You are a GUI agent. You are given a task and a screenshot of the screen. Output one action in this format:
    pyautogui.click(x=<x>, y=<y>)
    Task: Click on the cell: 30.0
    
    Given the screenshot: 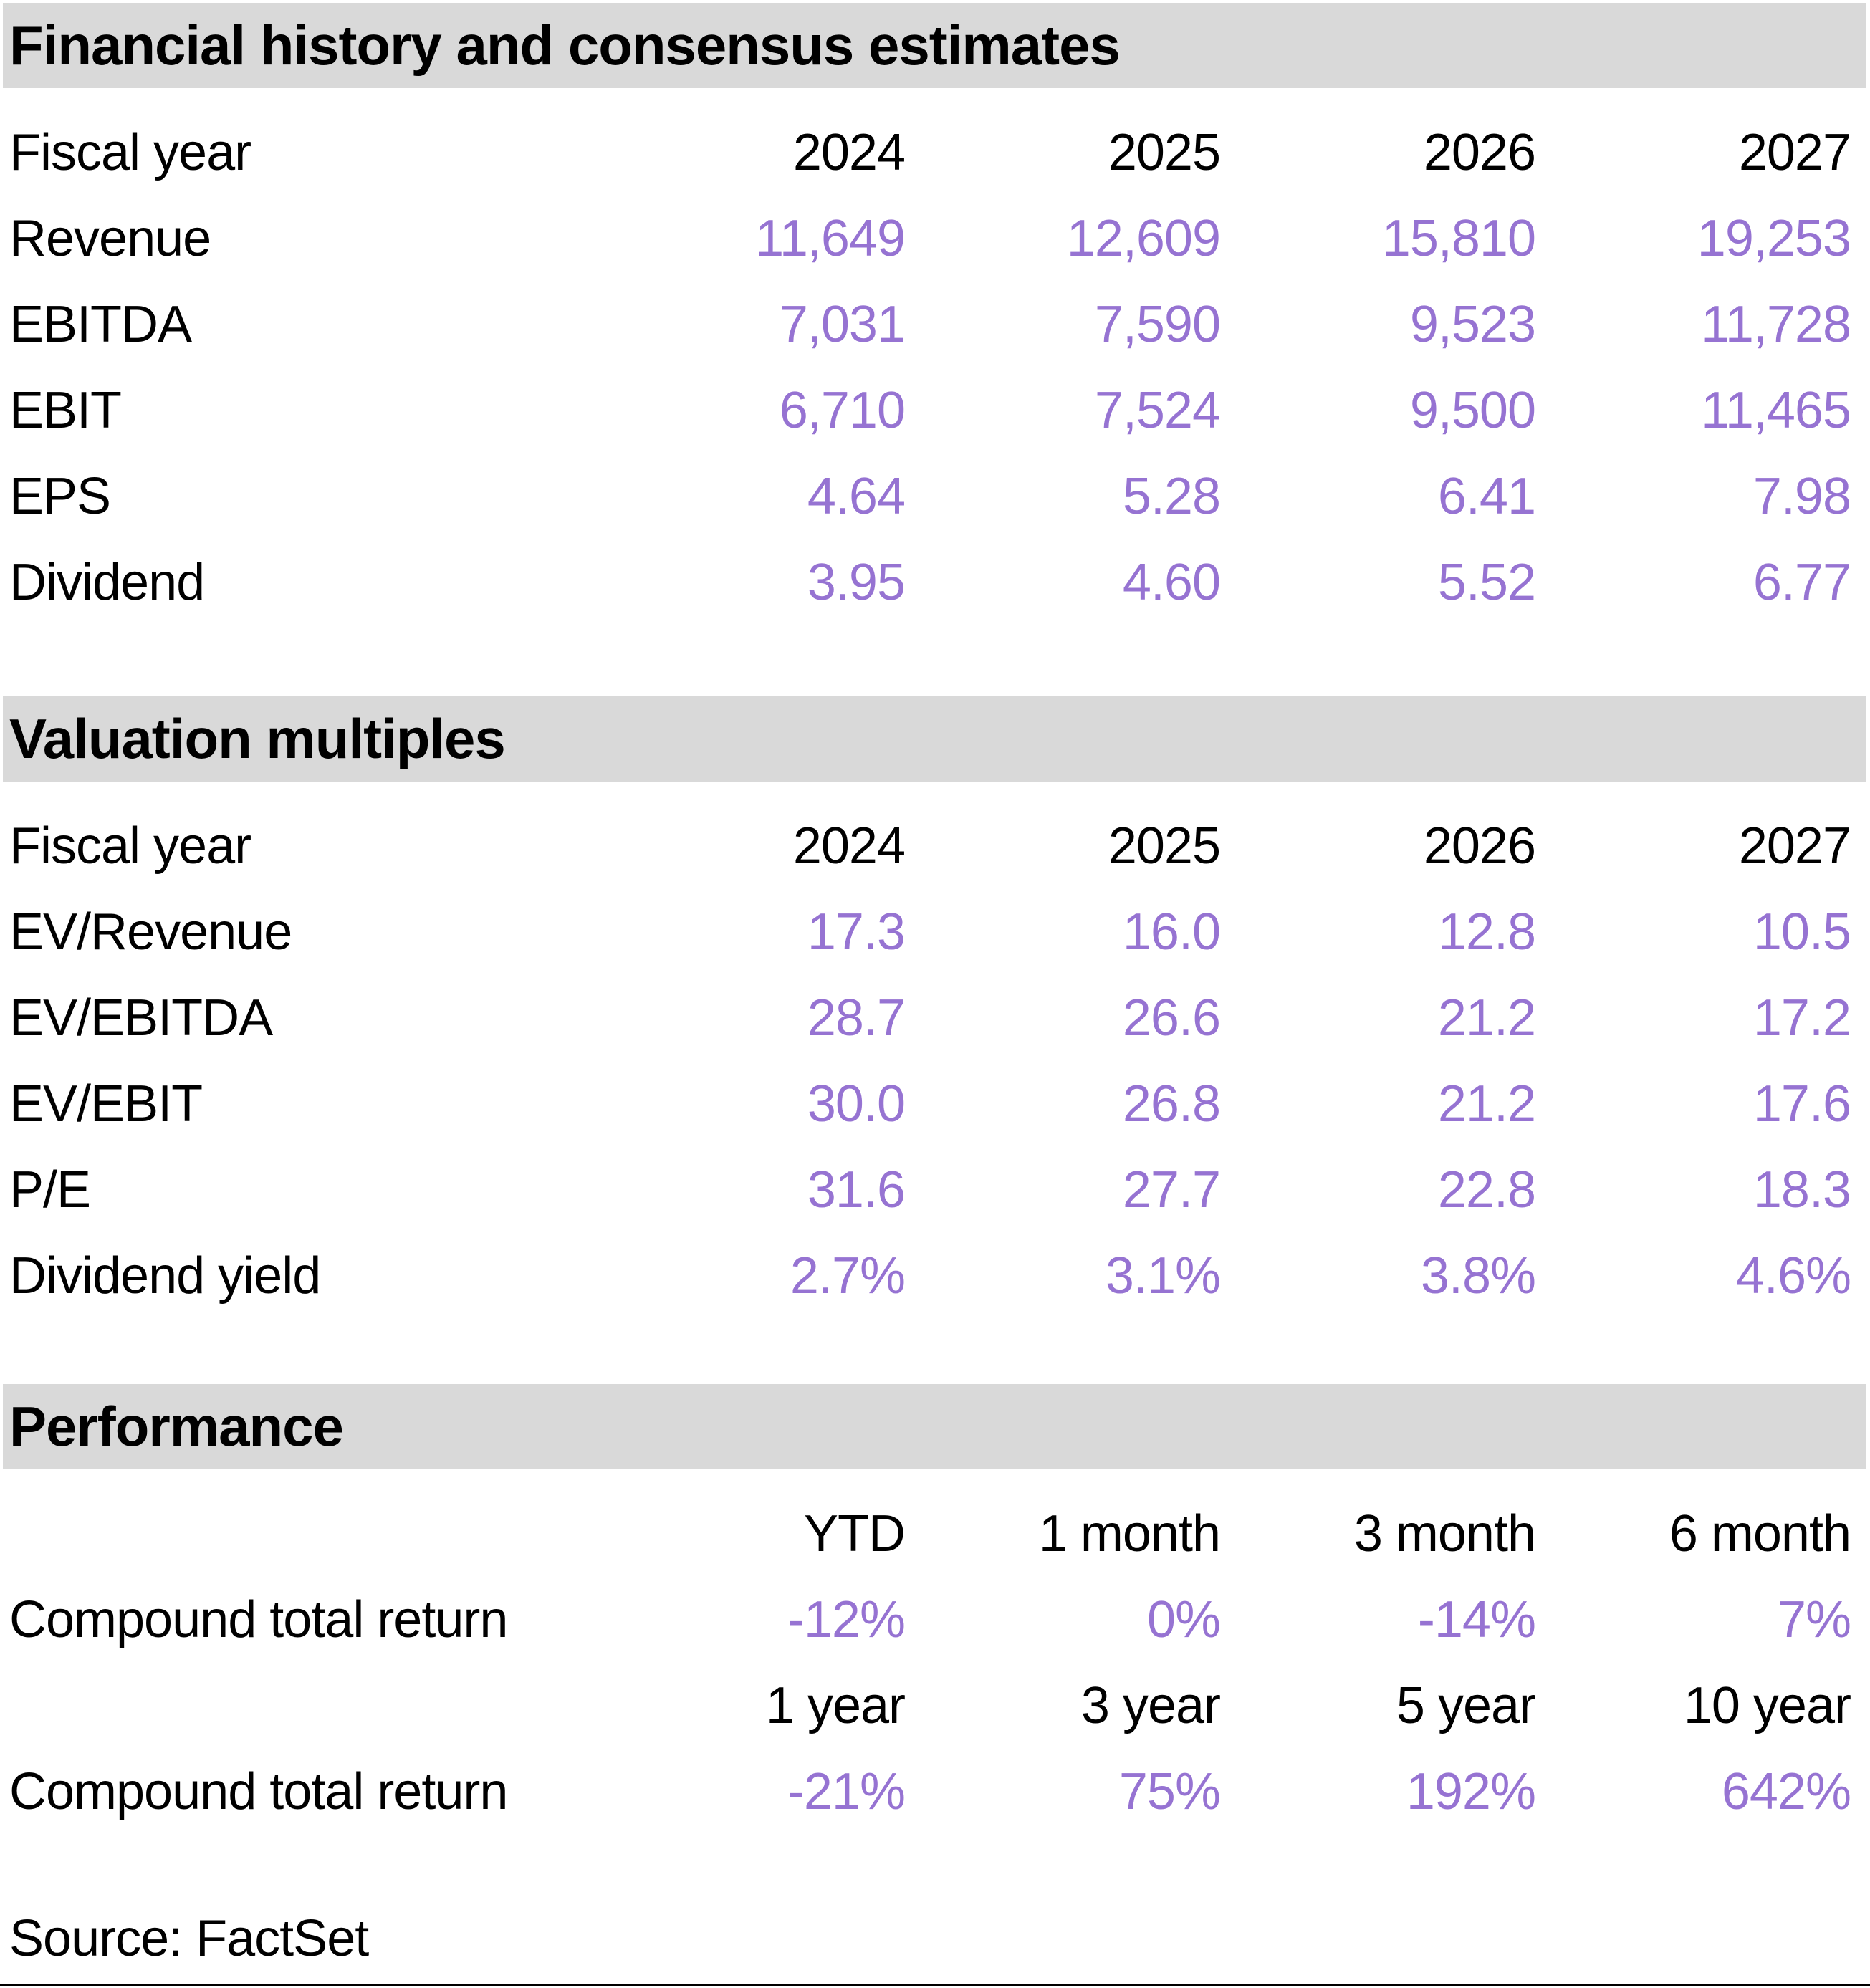 What is the action you would take?
    pyautogui.click(x=857, y=1104)
    